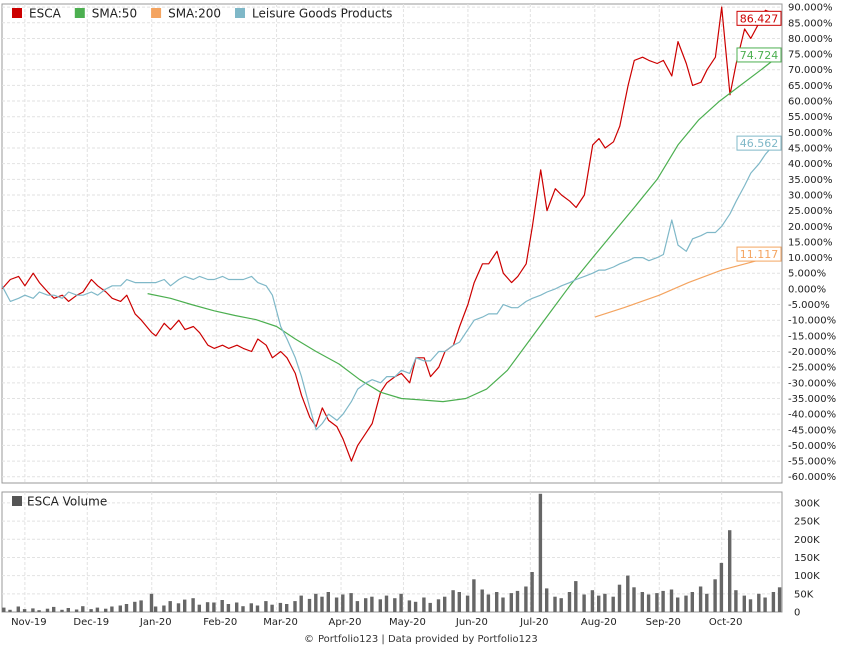 The width and height of the screenshot is (845, 654). I want to click on volume-y-tick-label: 300K, so click(807, 503).